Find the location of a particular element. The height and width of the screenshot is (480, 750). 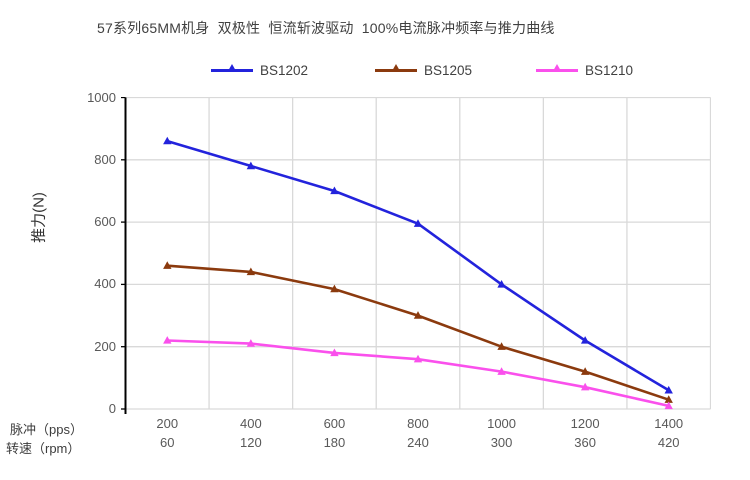

y-axis-line is located at coordinates (124, 255).